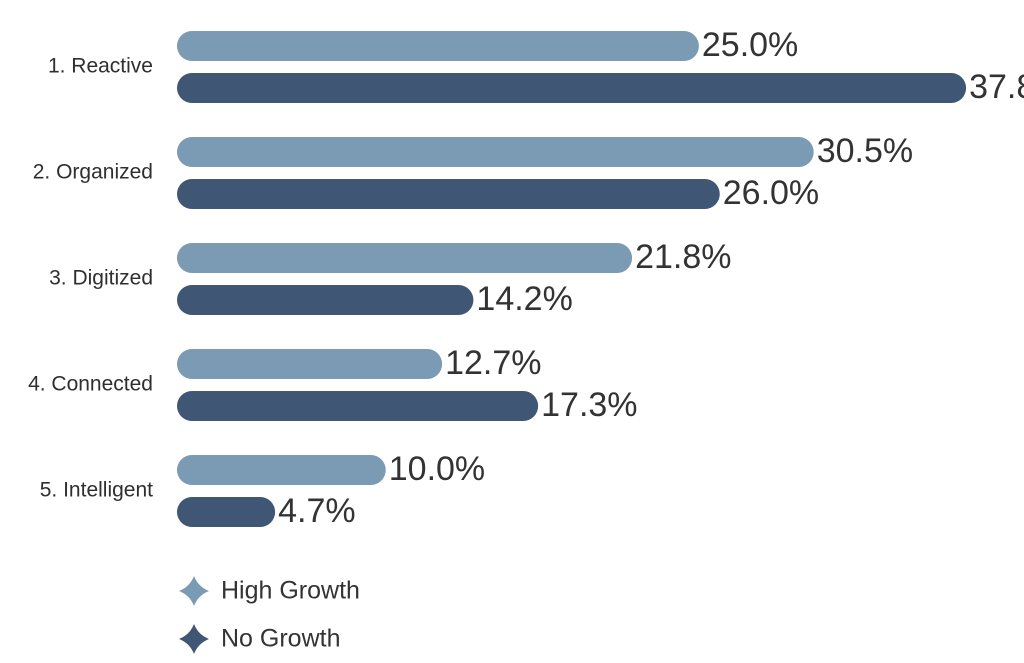 Image resolution: width=1024 pixels, height=663 pixels. I want to click on legend-star-icon-high-growth, so click(194, 591).